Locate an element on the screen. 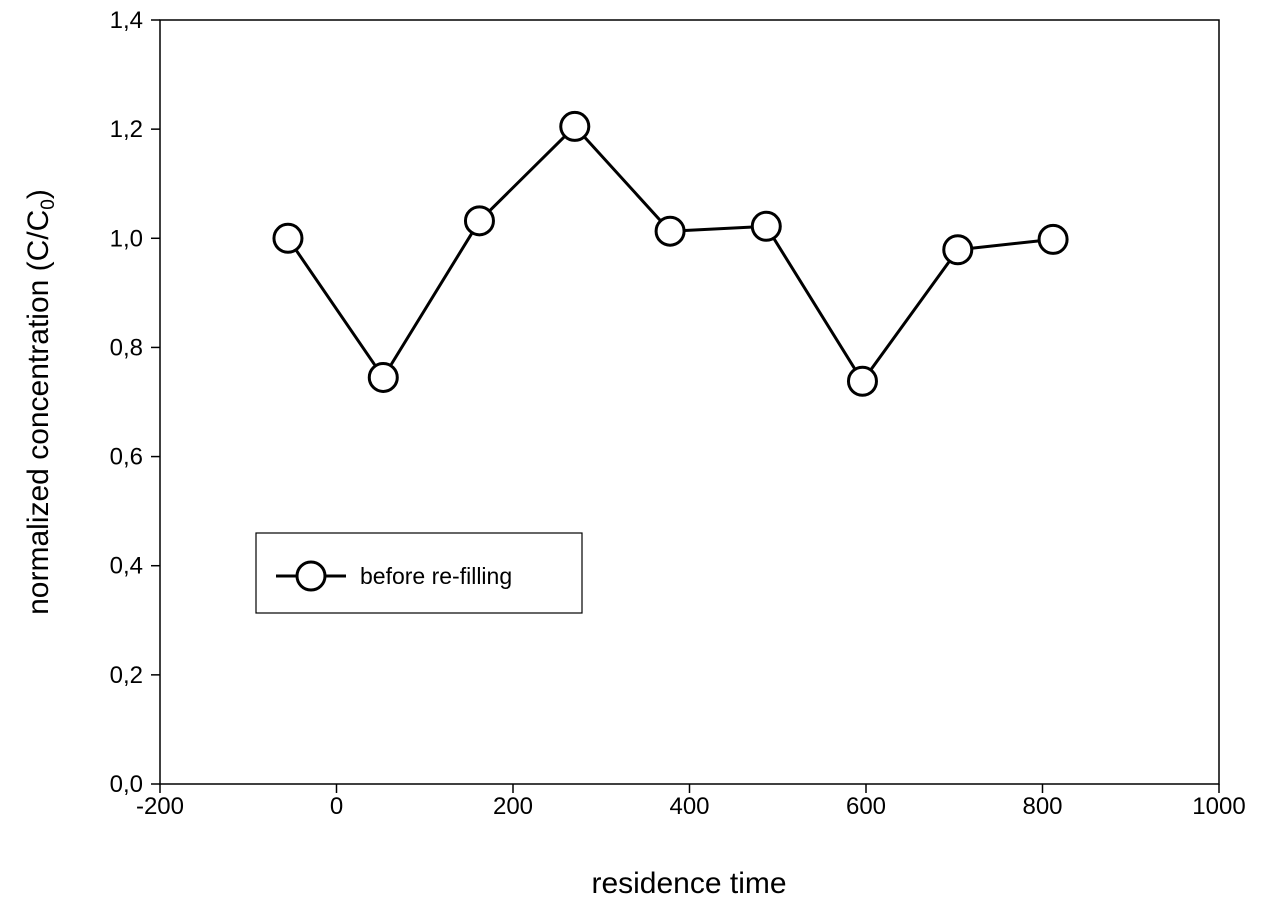  x-tick-label: 1000 is located at coordinates (1218, 806).